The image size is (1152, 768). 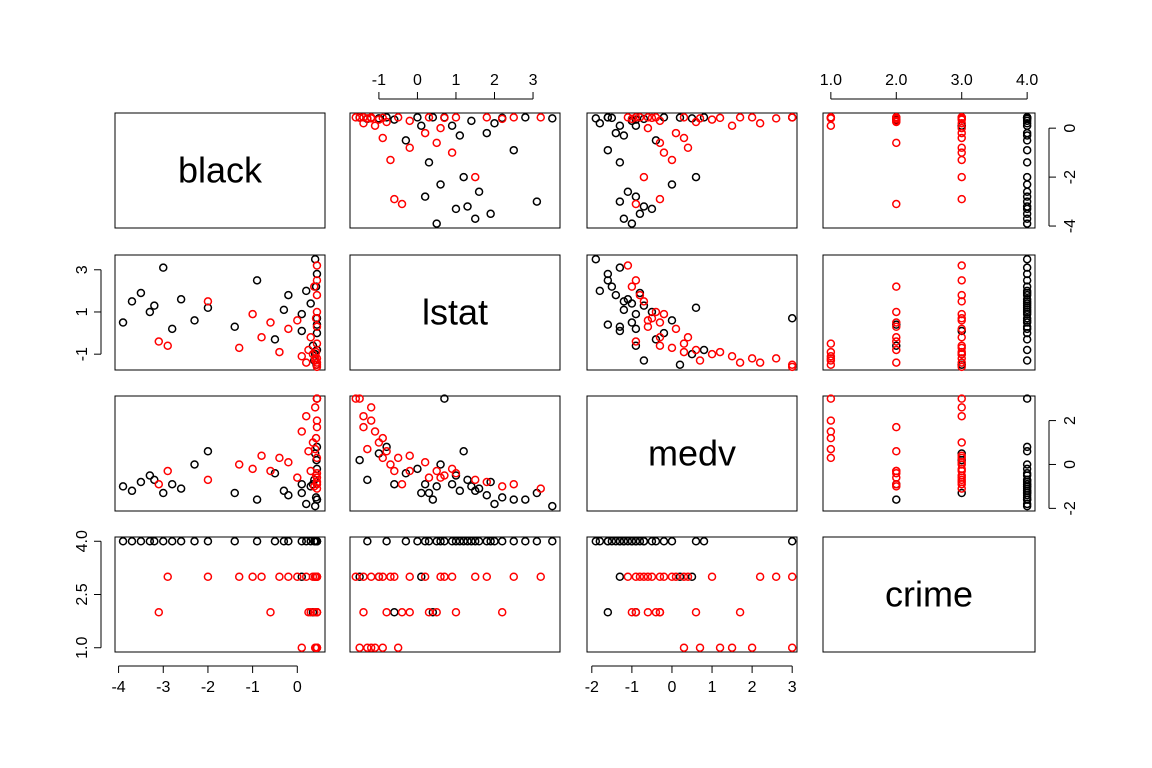 What do you see at coordinates (163, 687) in the screenshot?
I see `x-tick-label: -3` at bounding box center [163, 687].